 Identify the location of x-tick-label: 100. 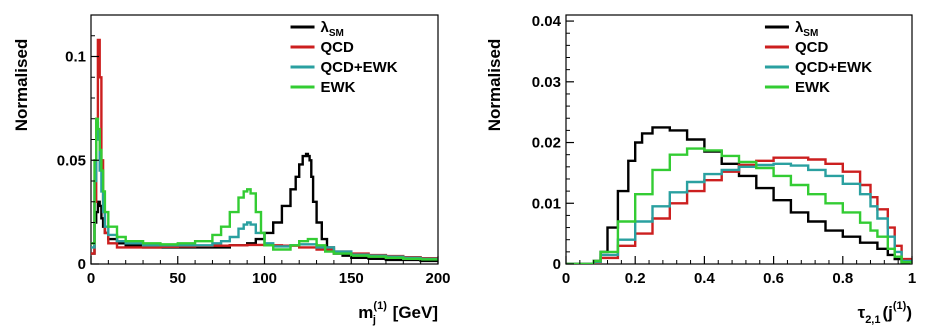
(264, 278).